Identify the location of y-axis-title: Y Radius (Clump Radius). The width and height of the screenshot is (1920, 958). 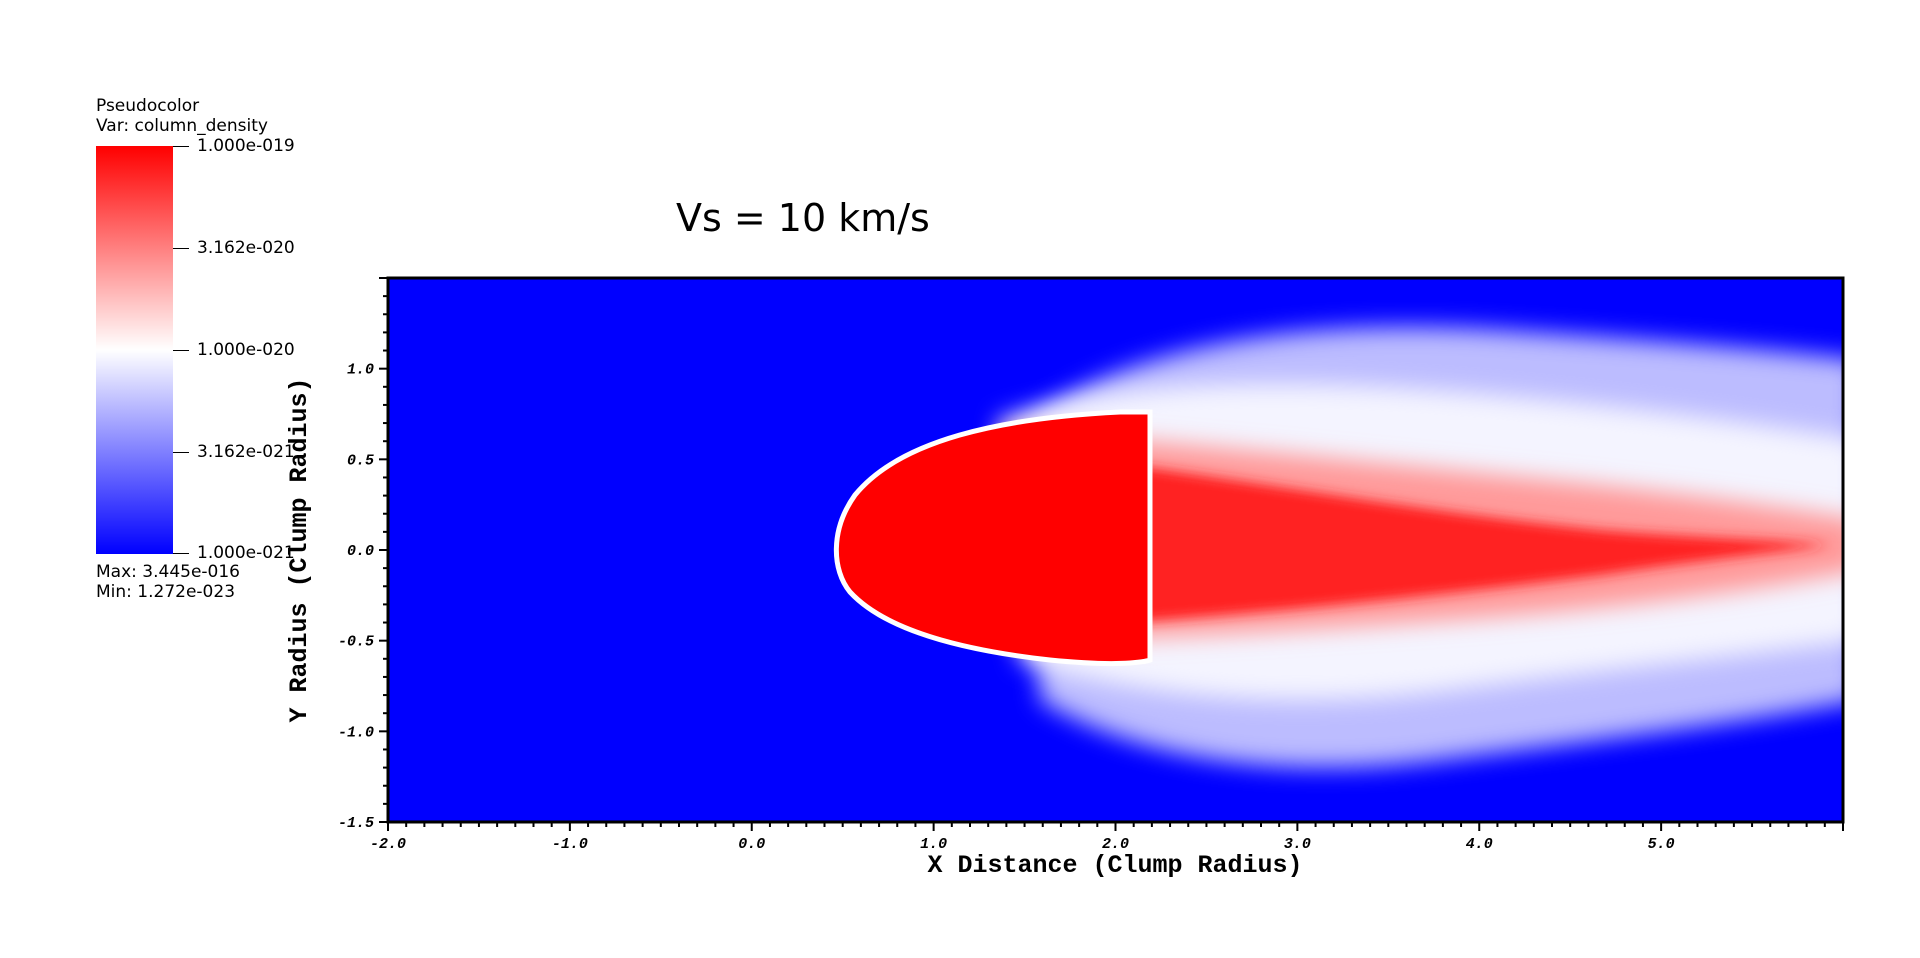
(299, 549).